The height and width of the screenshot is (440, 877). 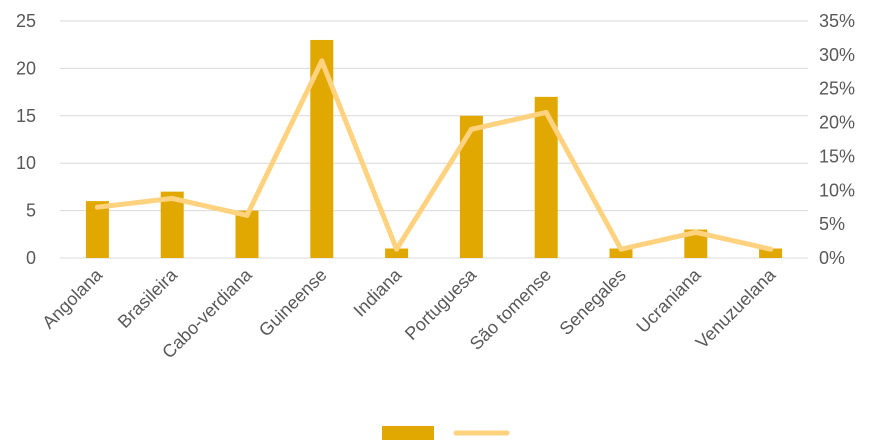 I want to click on left-tick-label: 25, so click(x=26, y=21).